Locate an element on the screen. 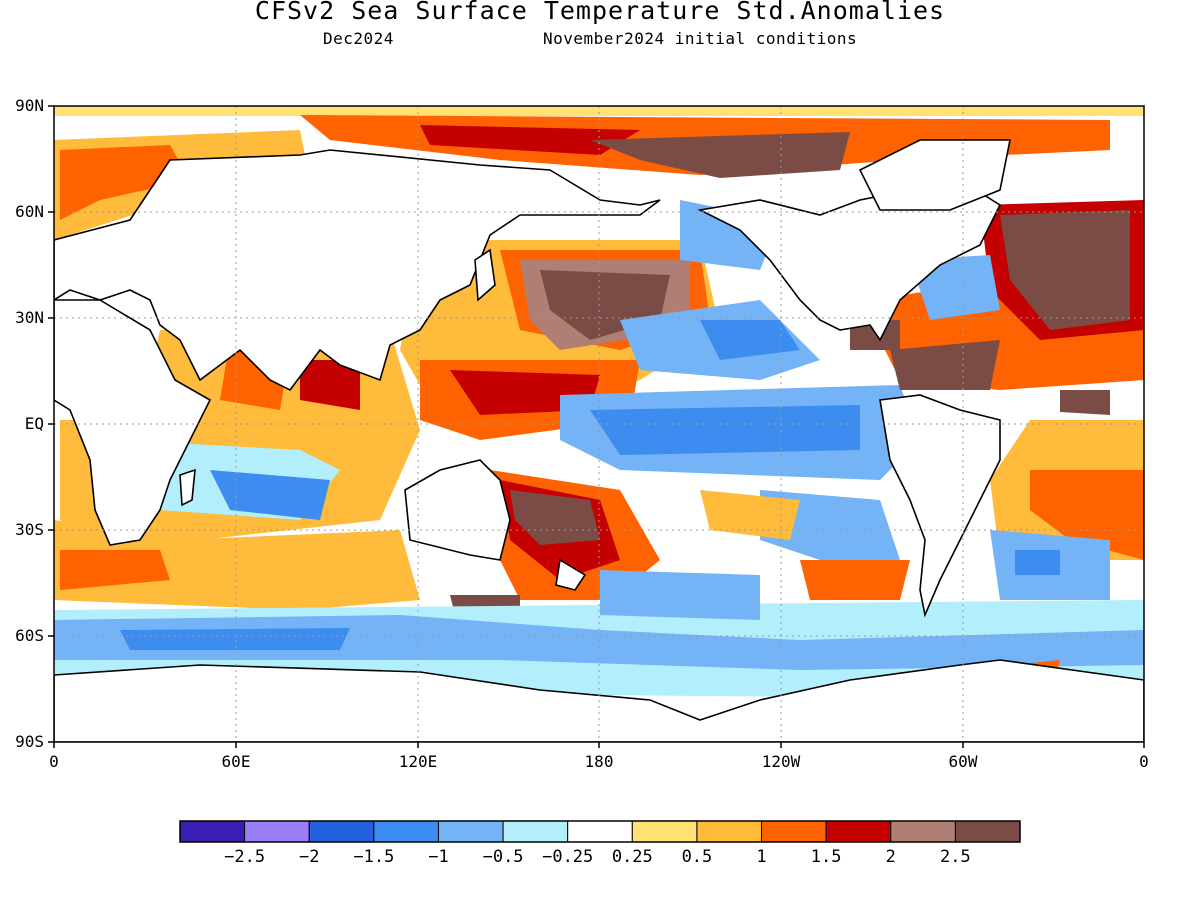 Image resolution: width=1200 pixels, height=900 pixels. norwegian-sea-warm is located at coordinates (125, 182).